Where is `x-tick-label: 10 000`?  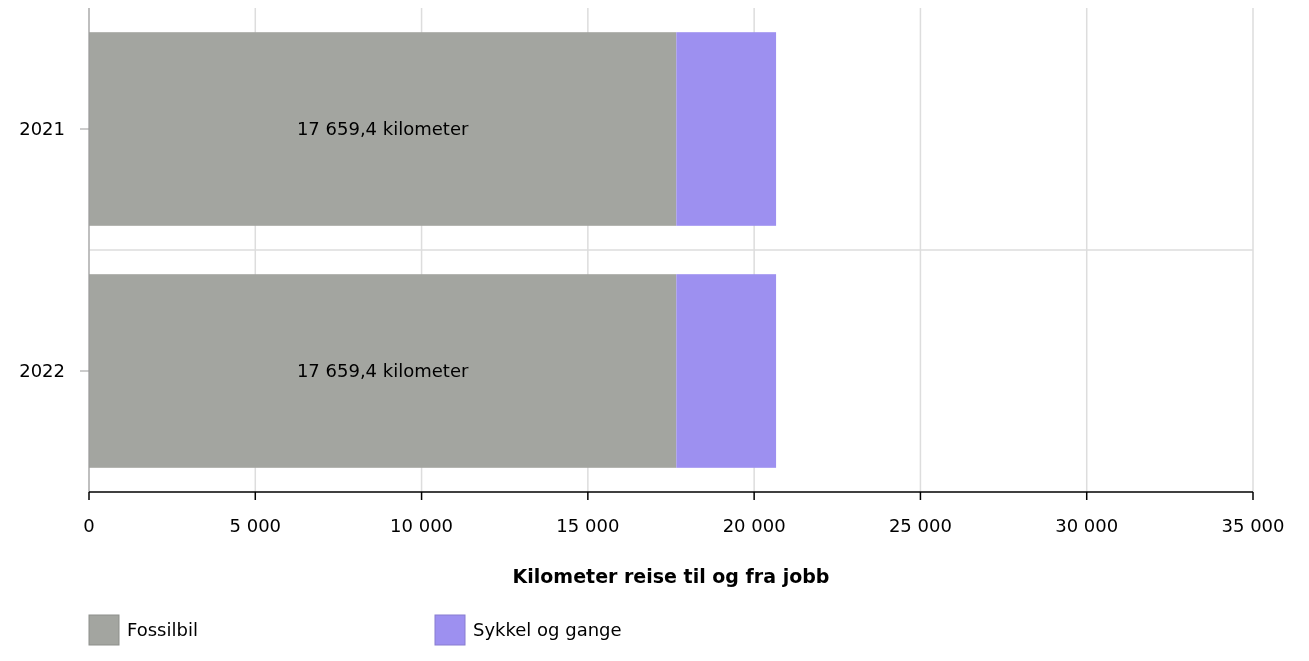
x-tick-label: 10 000 is located at coordinates (422, 525).